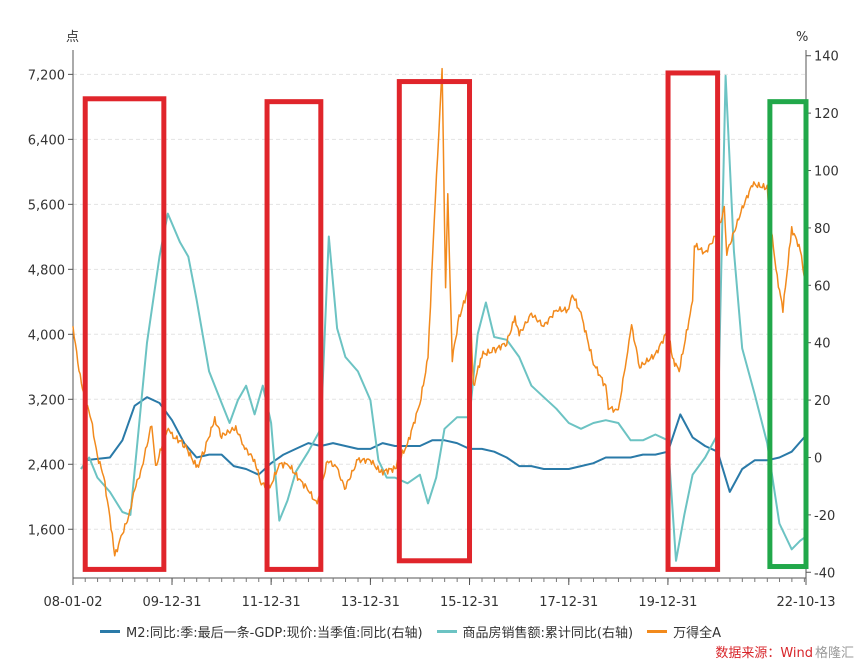 This screenshot has width=864, height=669. Describe the element at coordinates (824, 516) in the screenshot. I see `right-tick-label: -20` at that location.